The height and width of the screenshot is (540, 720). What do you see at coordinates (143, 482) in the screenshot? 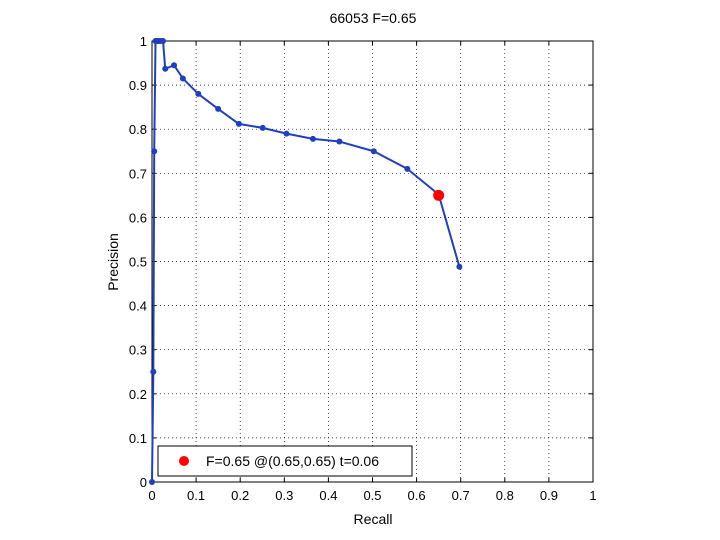
I see `y-tick-label: 0` at bounding box center [143, 482].